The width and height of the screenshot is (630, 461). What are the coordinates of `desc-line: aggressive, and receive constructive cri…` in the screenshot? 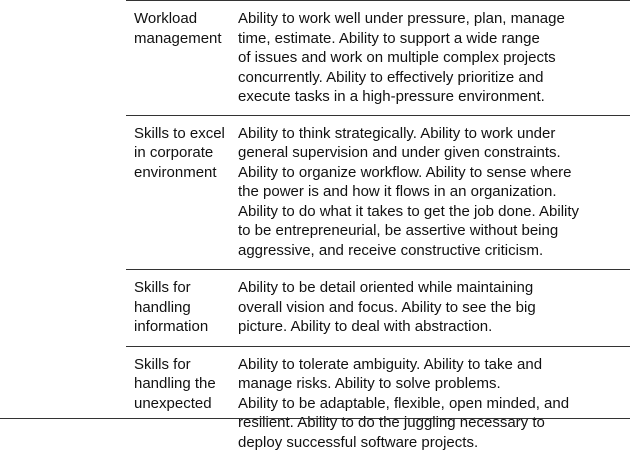 It's located at (433, 251).